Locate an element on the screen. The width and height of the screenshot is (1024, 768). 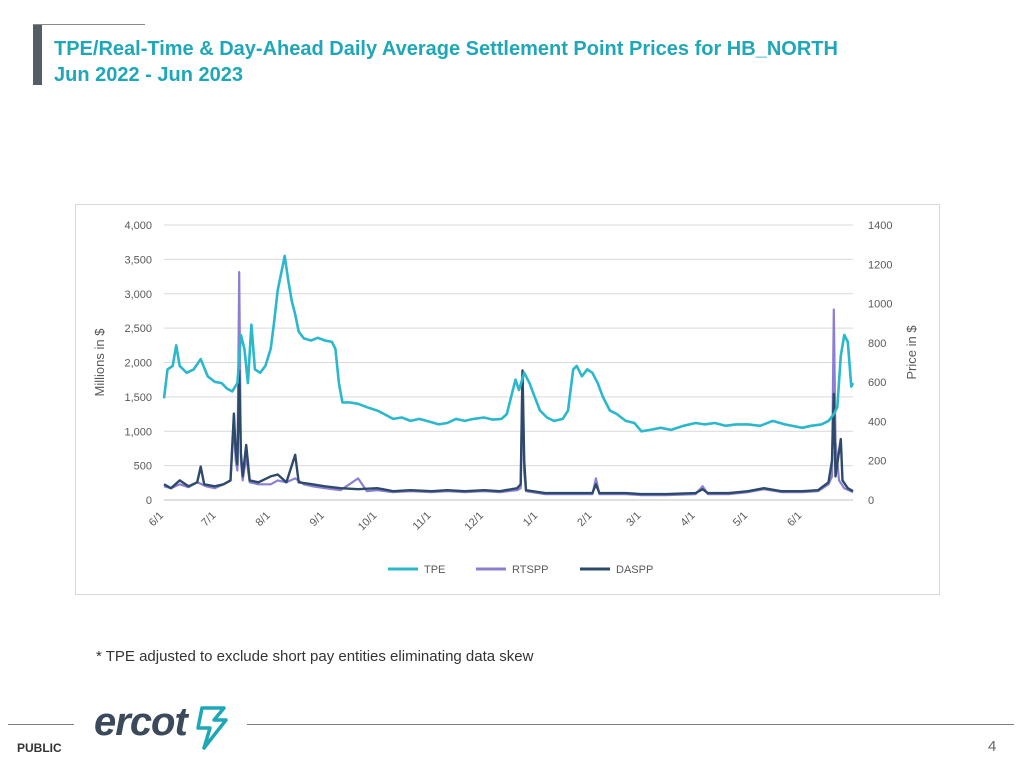
y-tick-label-right: 1200 is located at coordinates (880, 265).